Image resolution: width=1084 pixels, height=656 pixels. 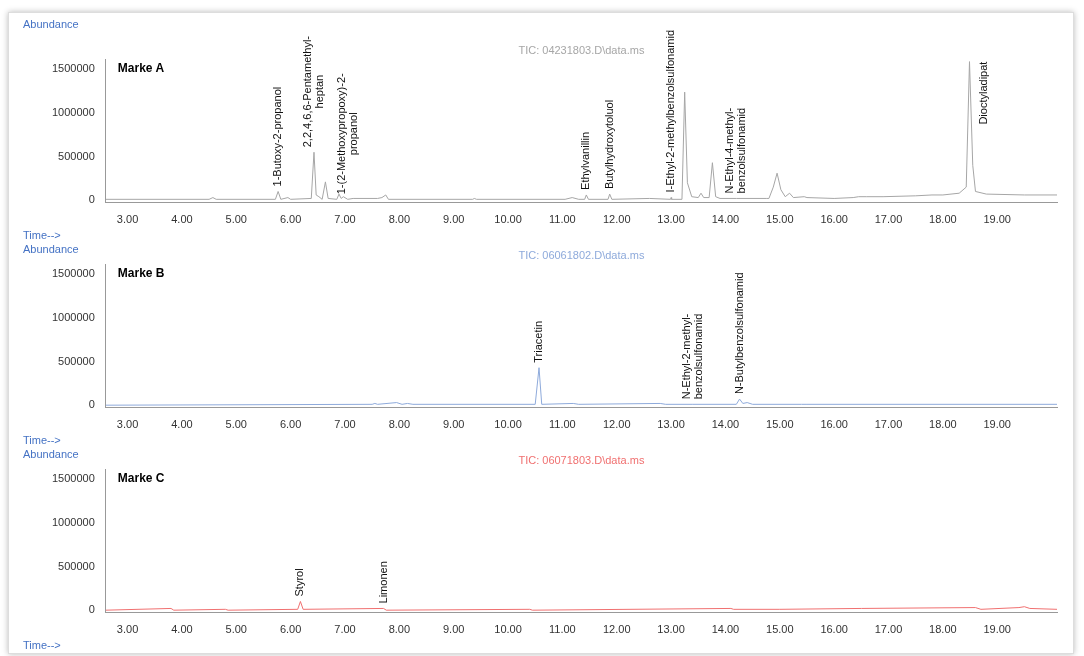 What do you see at coordinates (581, 459) in the screenshot?
I see `text: TIC: 06071803.D\data.ms` at bounding box center [581, 459].